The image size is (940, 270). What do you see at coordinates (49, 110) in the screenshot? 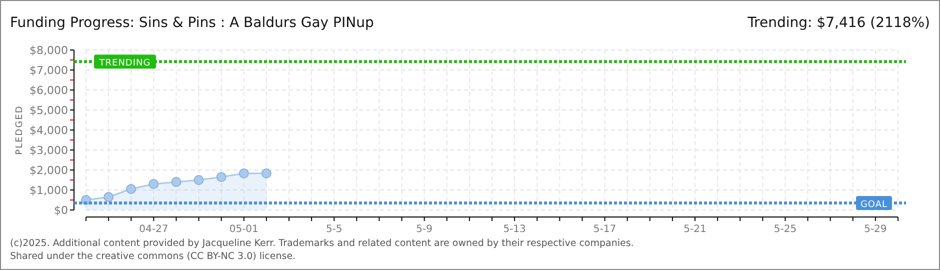
I see `y-tick-label: $5,000` at bounding box center [49, 110].